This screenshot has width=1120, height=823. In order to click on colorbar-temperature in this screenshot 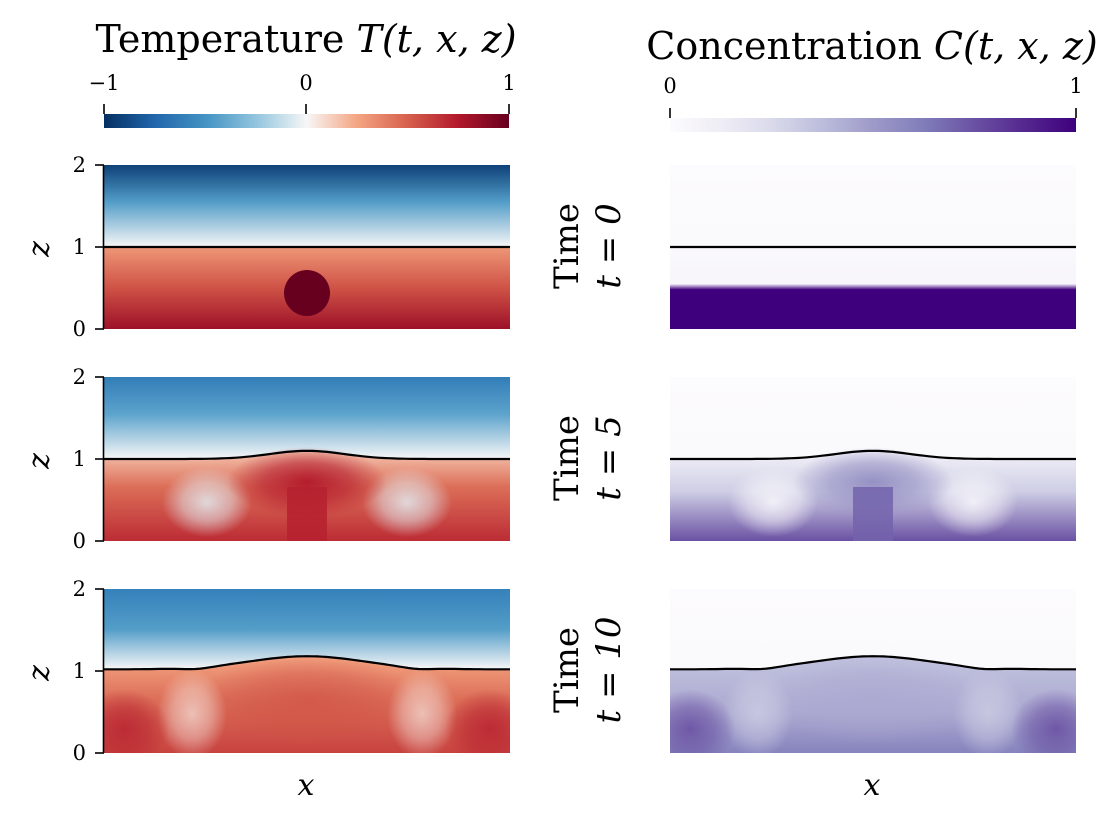, I will do `click(306, 121)`.